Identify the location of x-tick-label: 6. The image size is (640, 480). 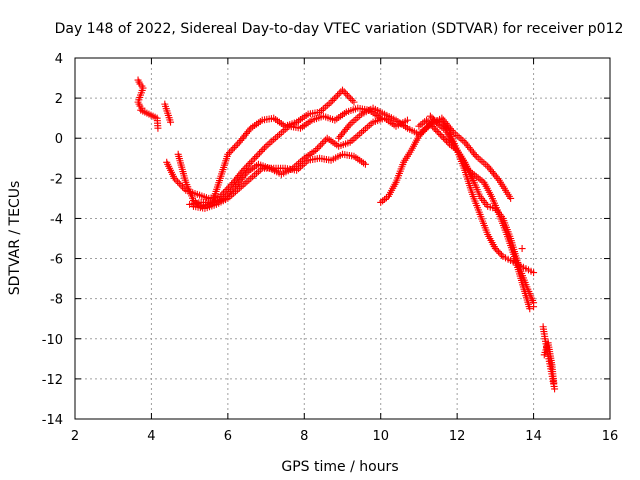
(228, 436).